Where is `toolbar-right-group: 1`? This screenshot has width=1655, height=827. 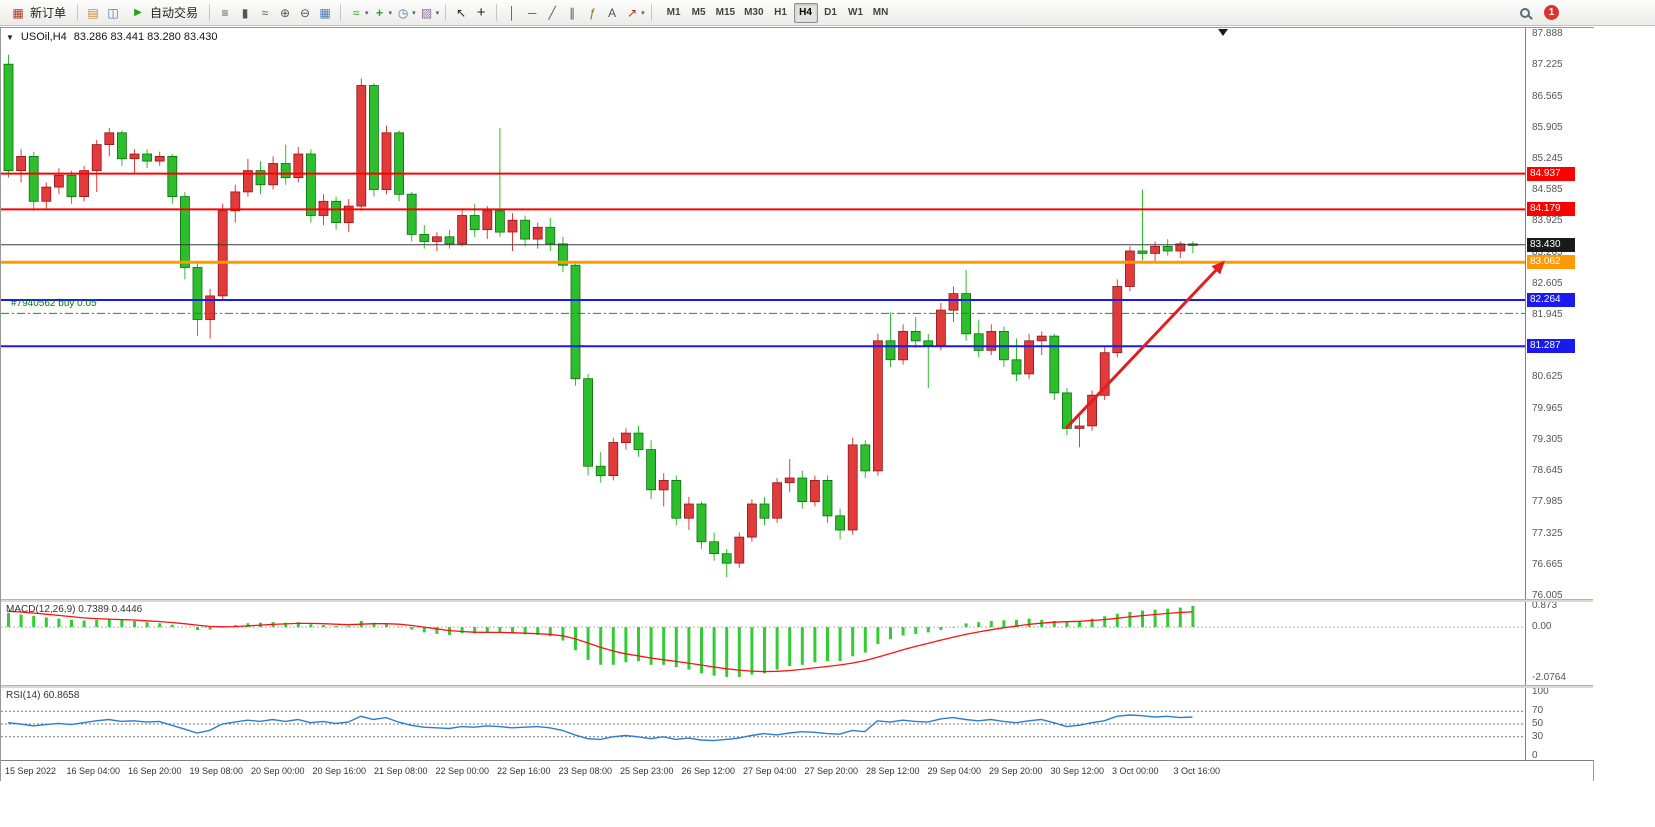 toolbar-right-group: 1 is located at coordinates (1539, 12).